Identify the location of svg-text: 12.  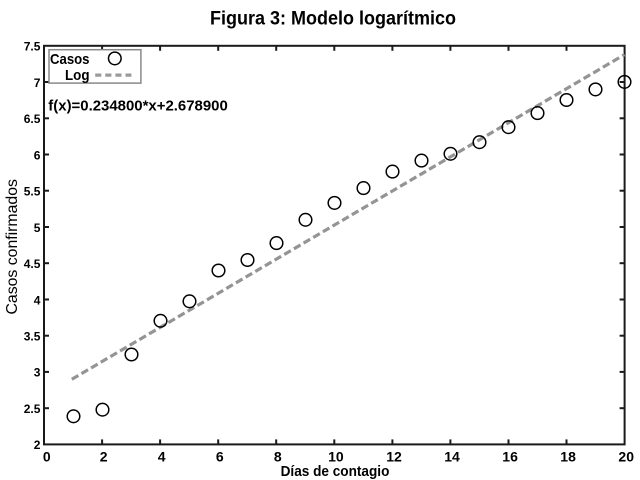
(394, 456).